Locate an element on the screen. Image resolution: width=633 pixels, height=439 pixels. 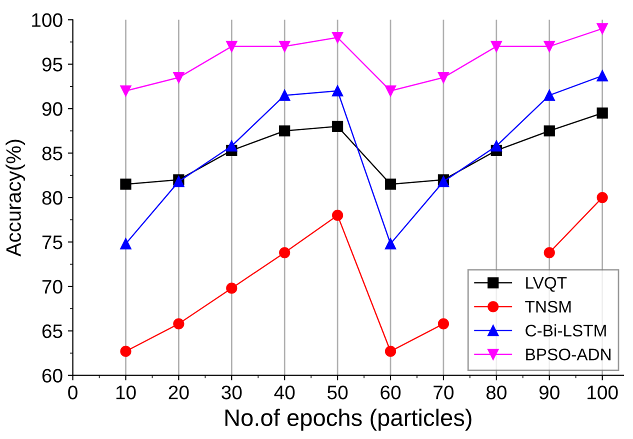
x-tick-label: 60 is located at coordinates (390, 393).